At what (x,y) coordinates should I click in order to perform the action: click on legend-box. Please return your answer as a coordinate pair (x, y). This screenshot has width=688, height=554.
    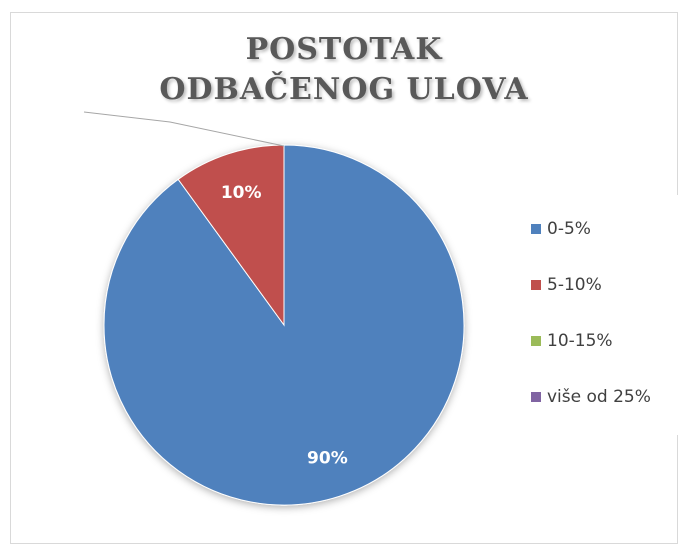
    Looking at the image, I should click on (590, 315).